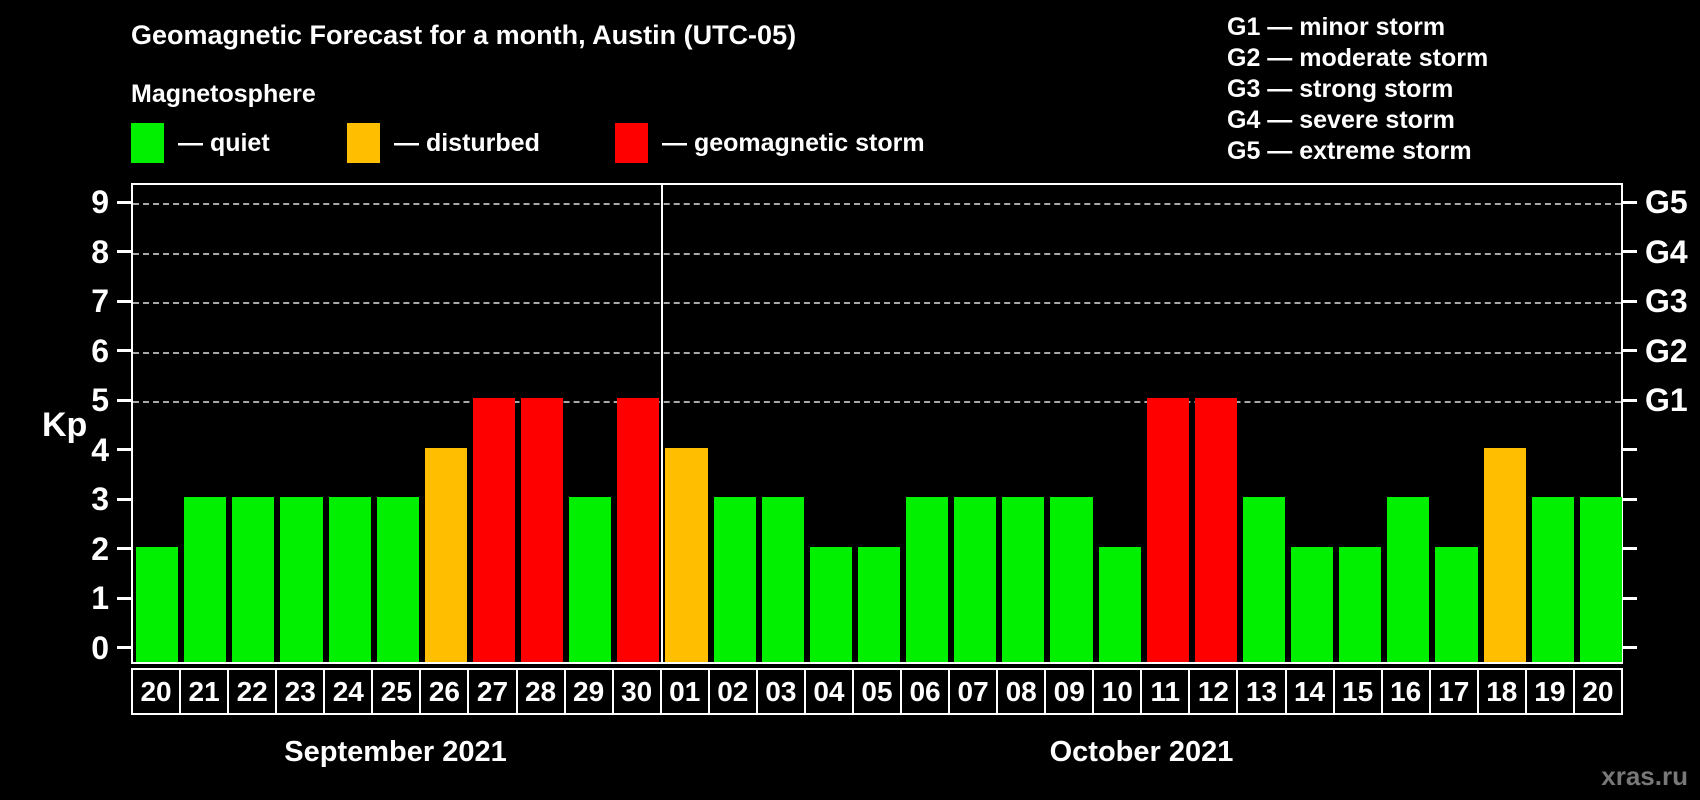 The image size is (1700, 800). What do you see at coordinates (1349, 151) in the screenshot?
I see `g5-legend-line: G5 — extreme storm` at bounding box center [1349, 151].